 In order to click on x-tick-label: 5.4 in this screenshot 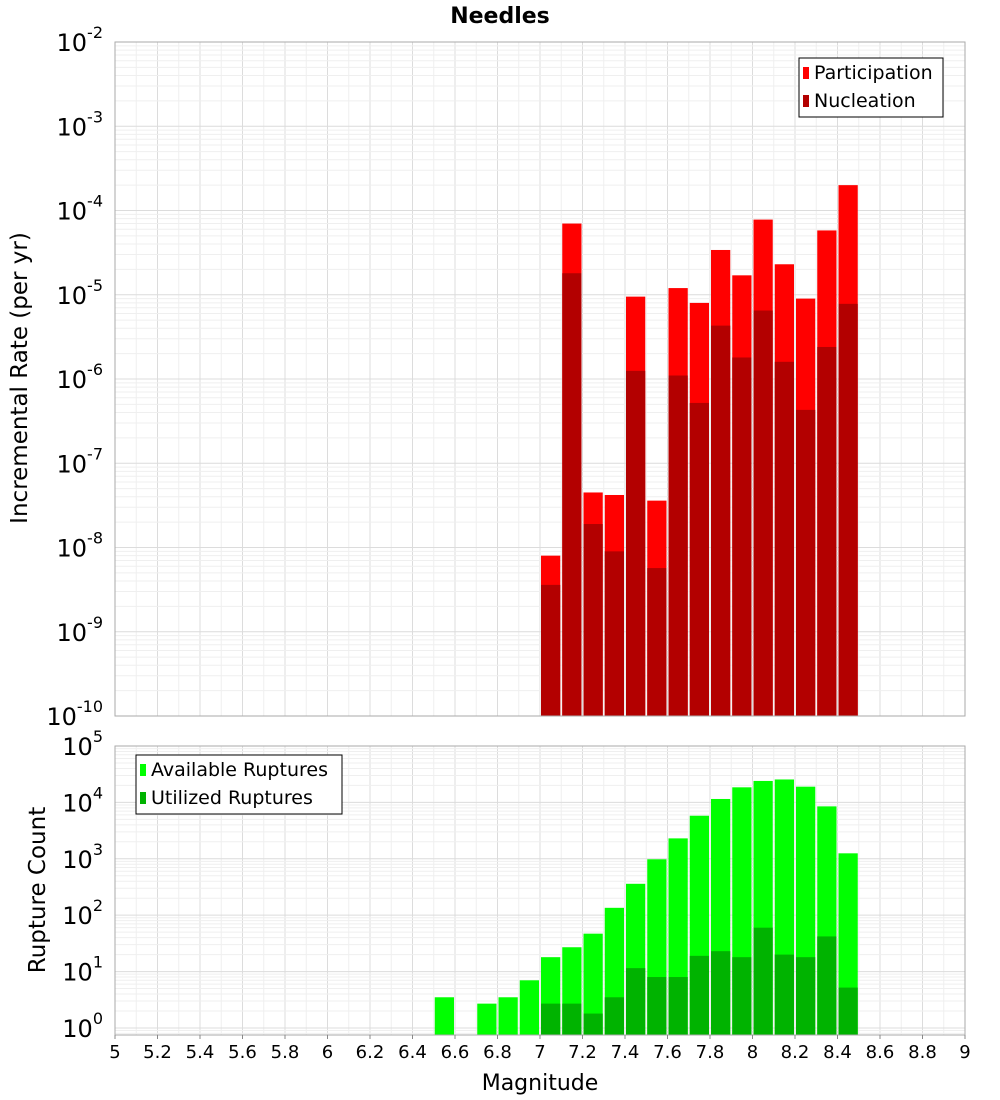, I will do `click(200, 1052)`.